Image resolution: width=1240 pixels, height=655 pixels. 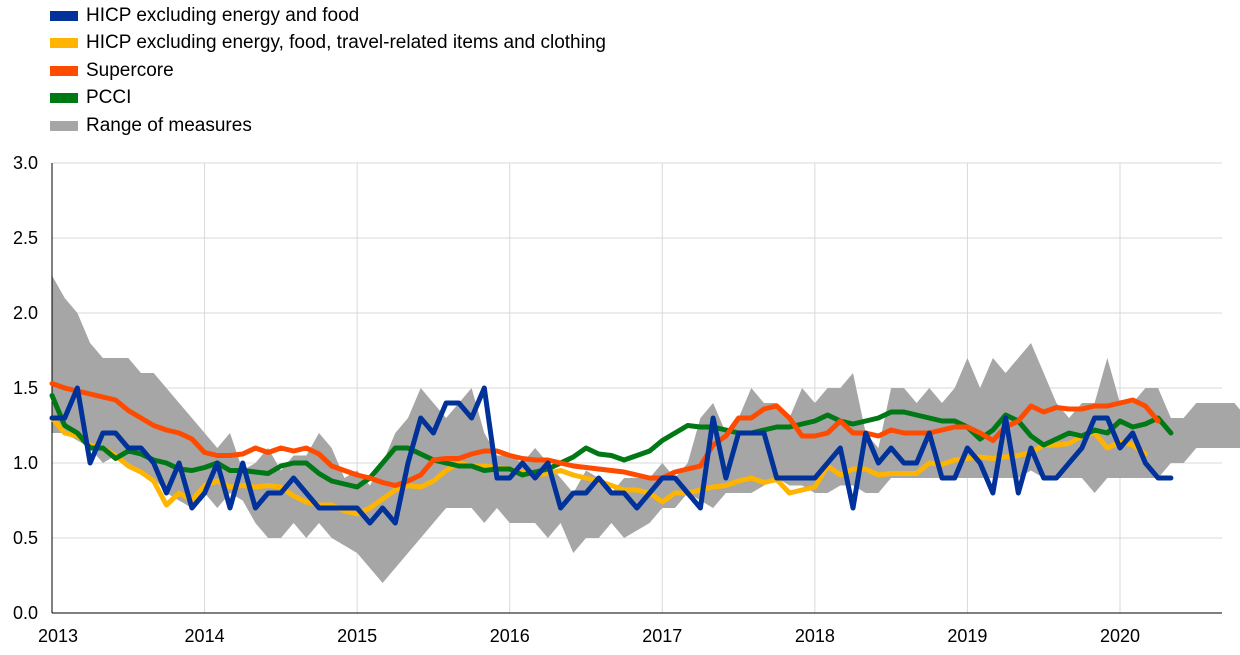 I want to click on y-tick-label: 0.5, so click(x=25, y=538).